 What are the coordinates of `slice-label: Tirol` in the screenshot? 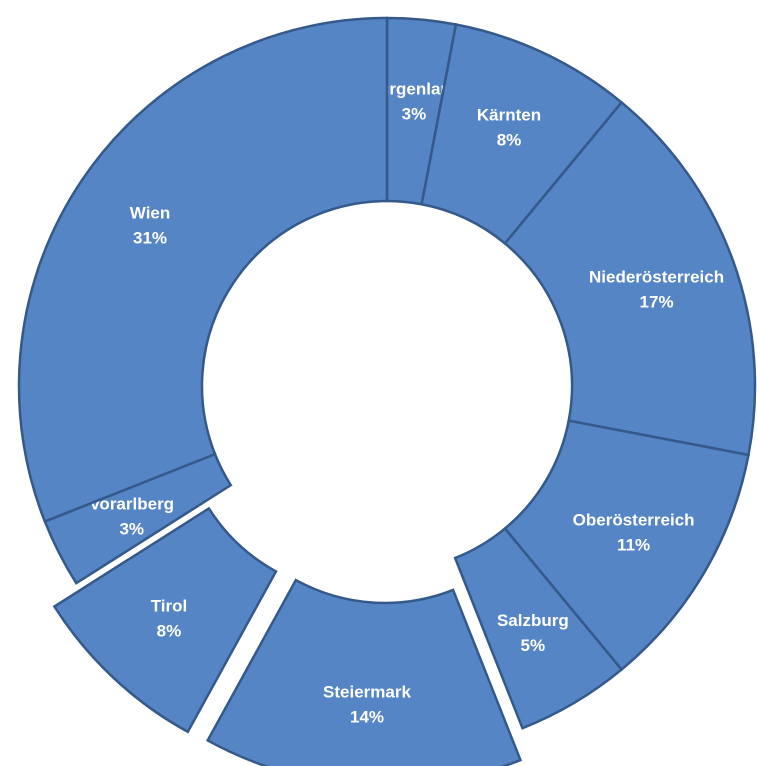 It's located at (169, 606).